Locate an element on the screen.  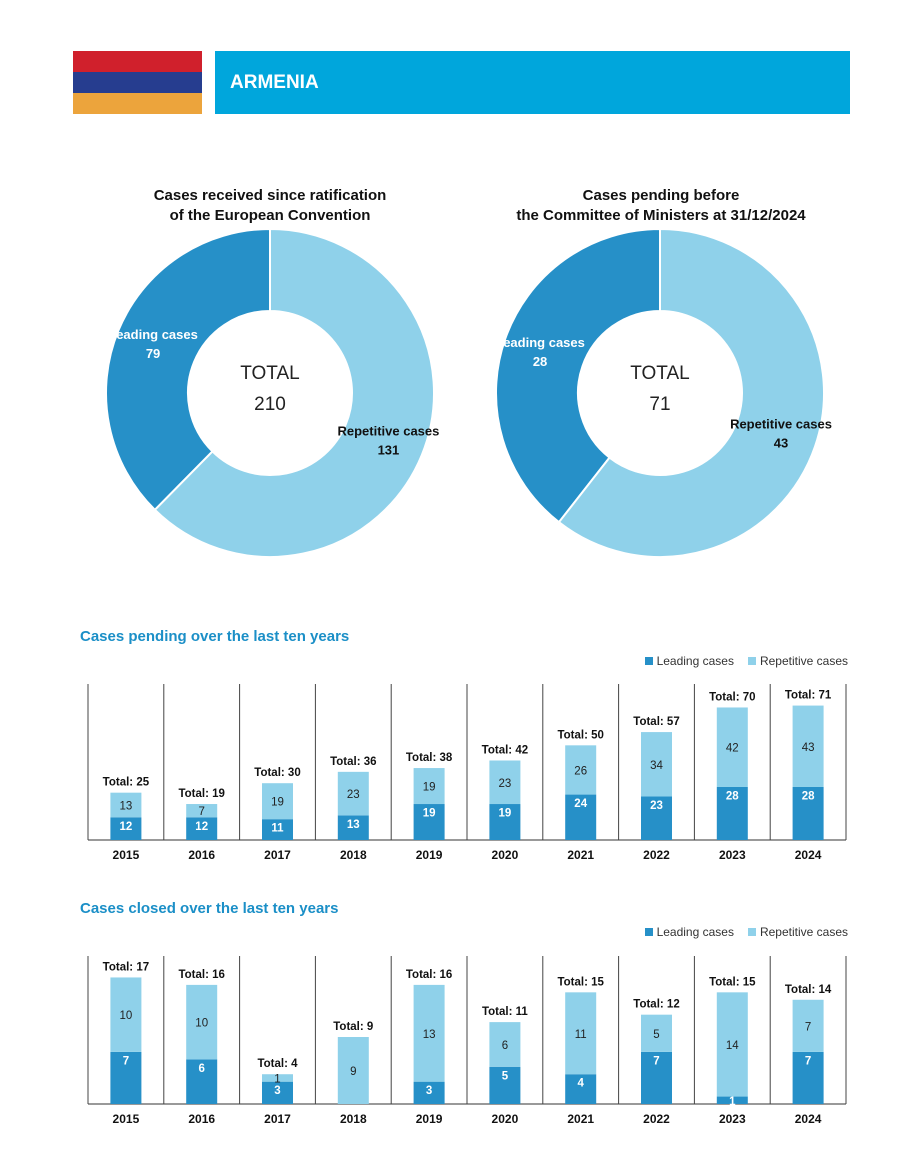
pending-bar-repetitive-2015 is located at coordinates (126, 805).